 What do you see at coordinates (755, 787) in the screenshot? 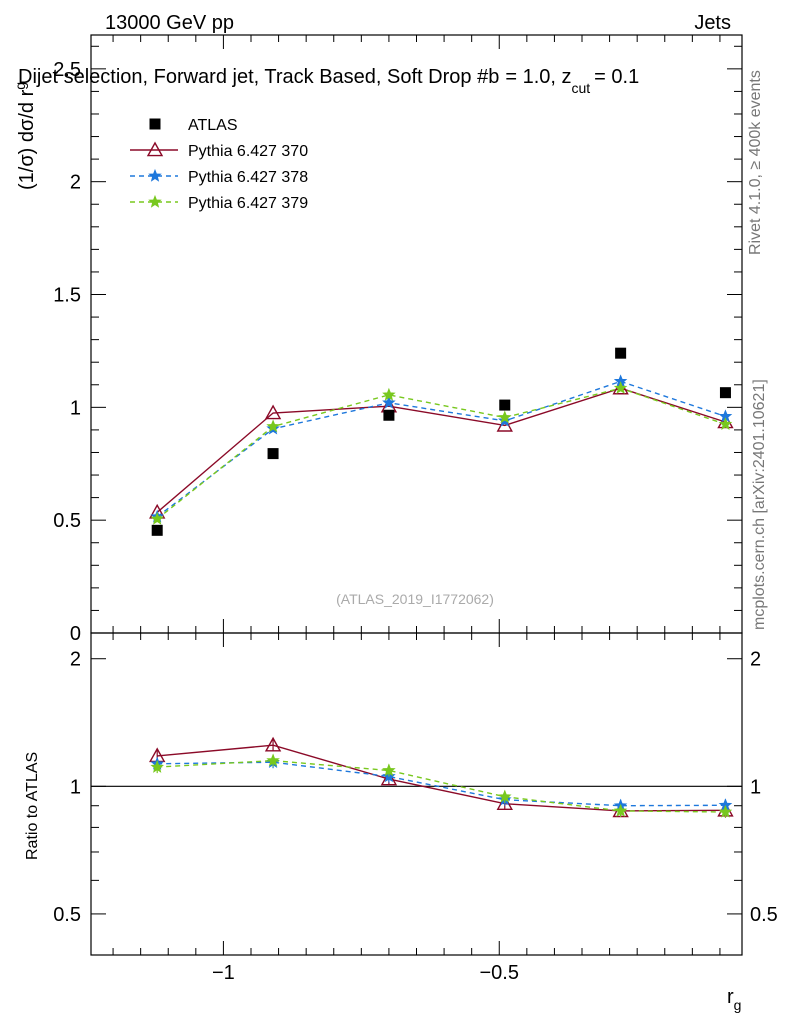
I see `ratio-y-tick-label-right: 1` at bounding box center [755, 787].